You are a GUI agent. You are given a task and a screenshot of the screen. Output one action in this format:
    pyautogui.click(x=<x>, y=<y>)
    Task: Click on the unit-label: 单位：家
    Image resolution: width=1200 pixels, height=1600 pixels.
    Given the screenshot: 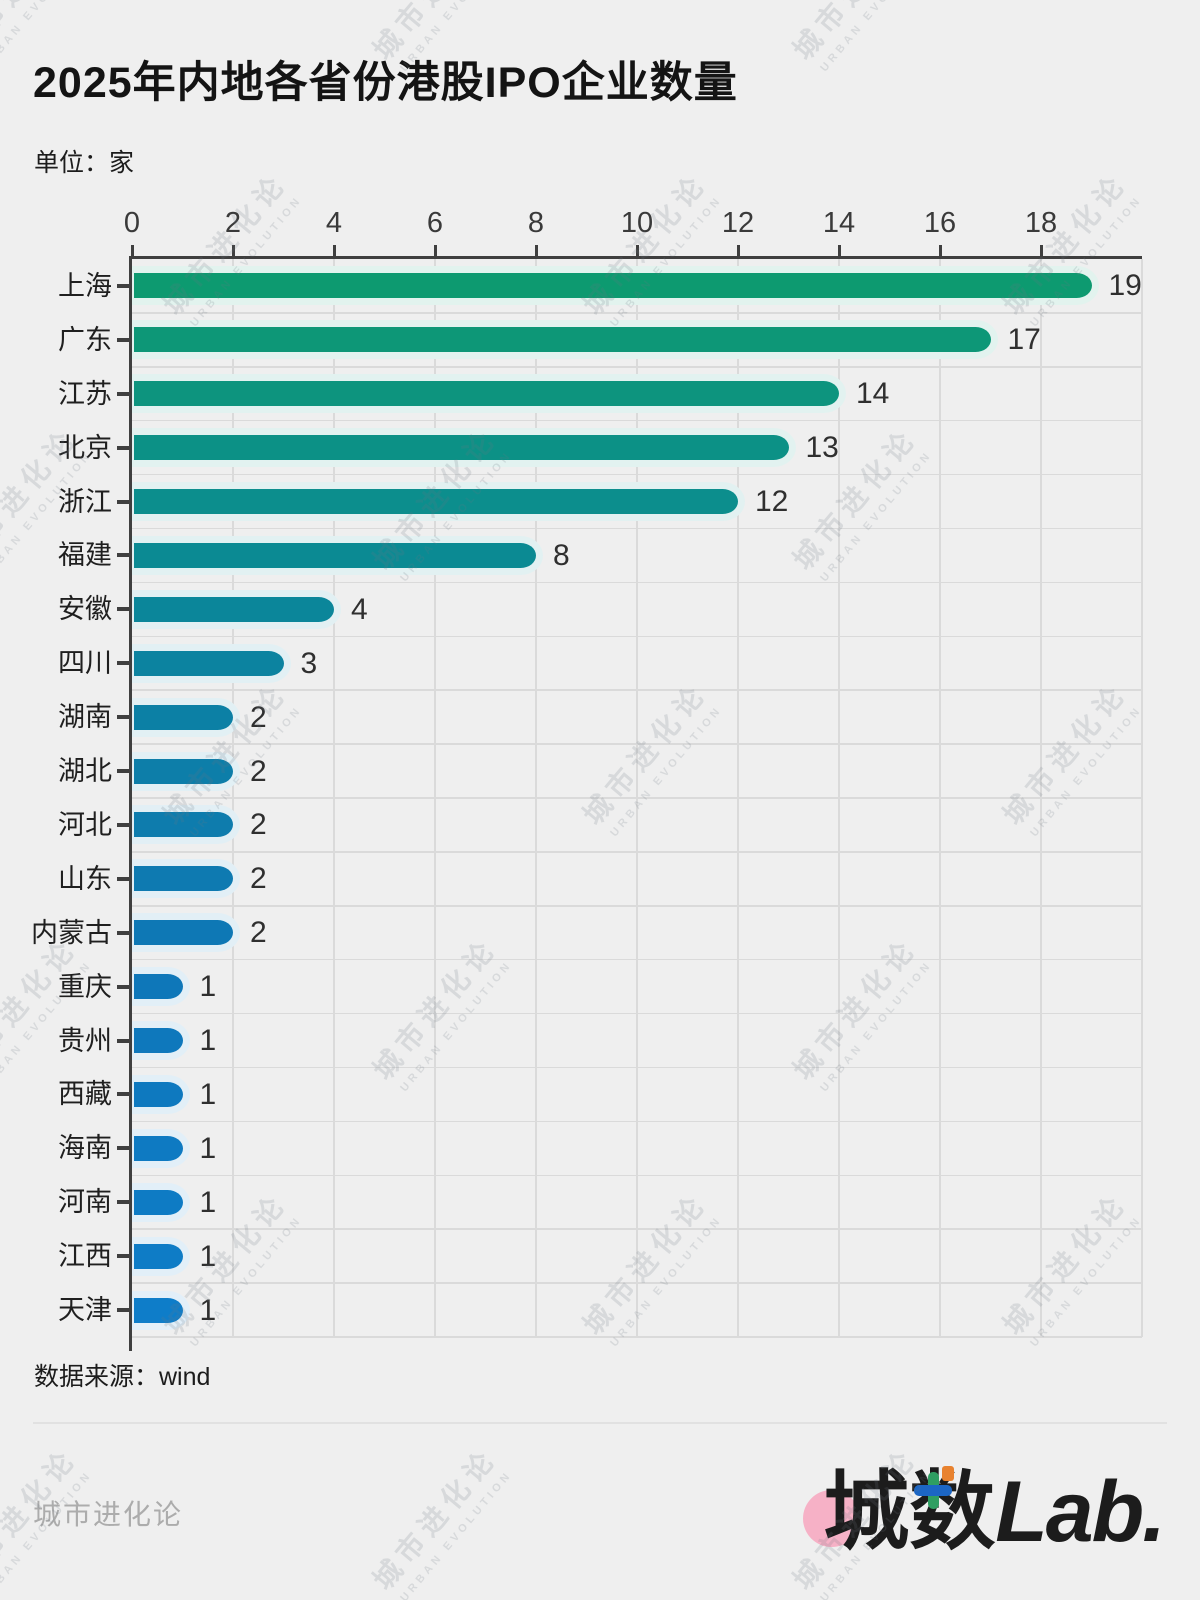 What is the action you would take?
    pyautogui.click(x=84, y=163)
    